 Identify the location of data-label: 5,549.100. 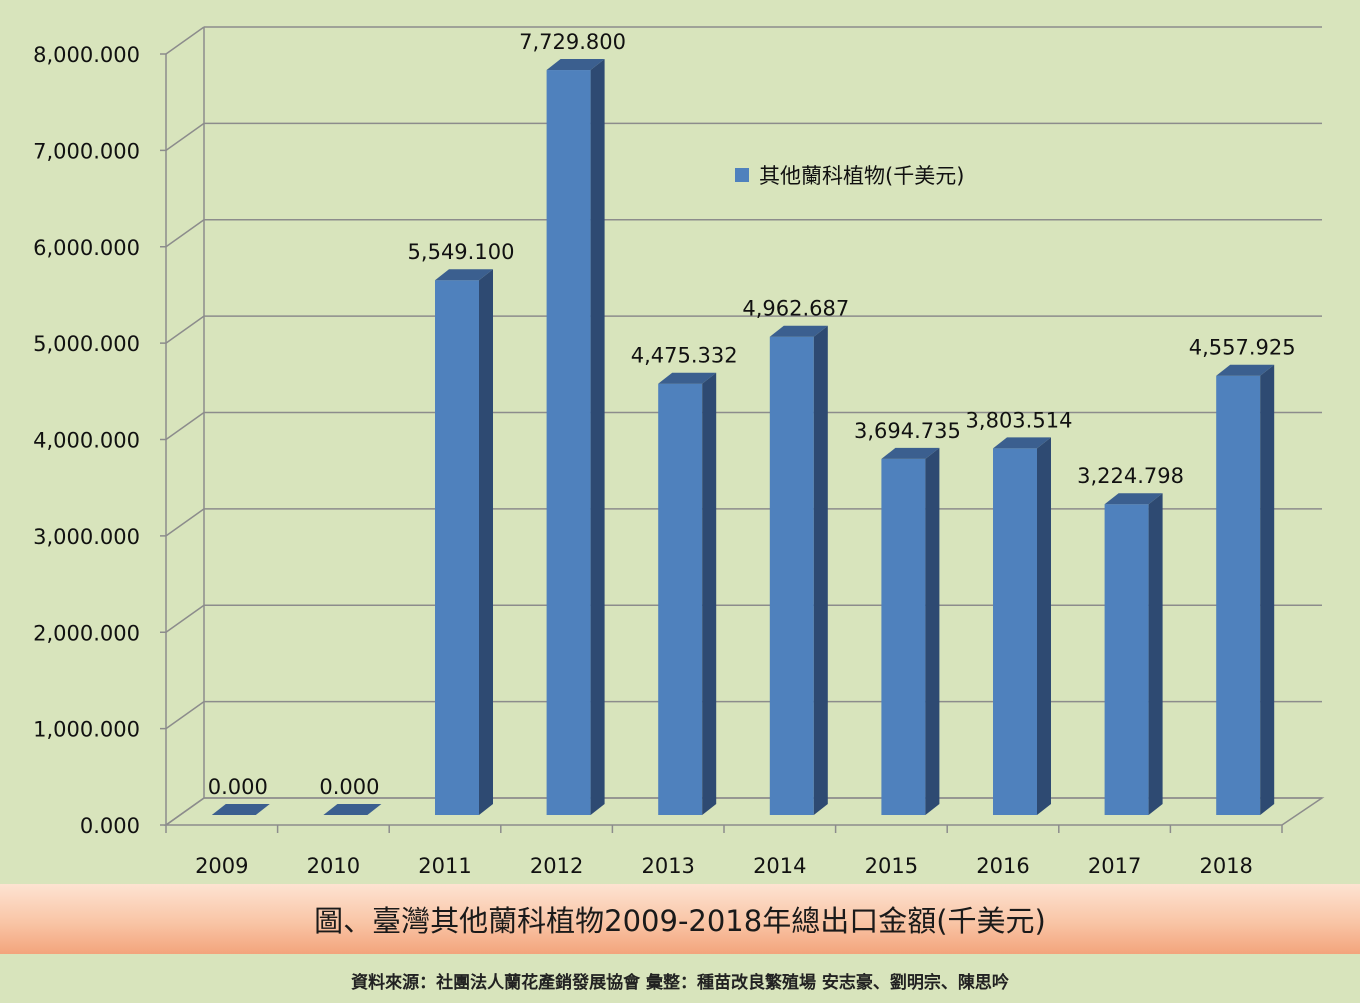
(461, 252).